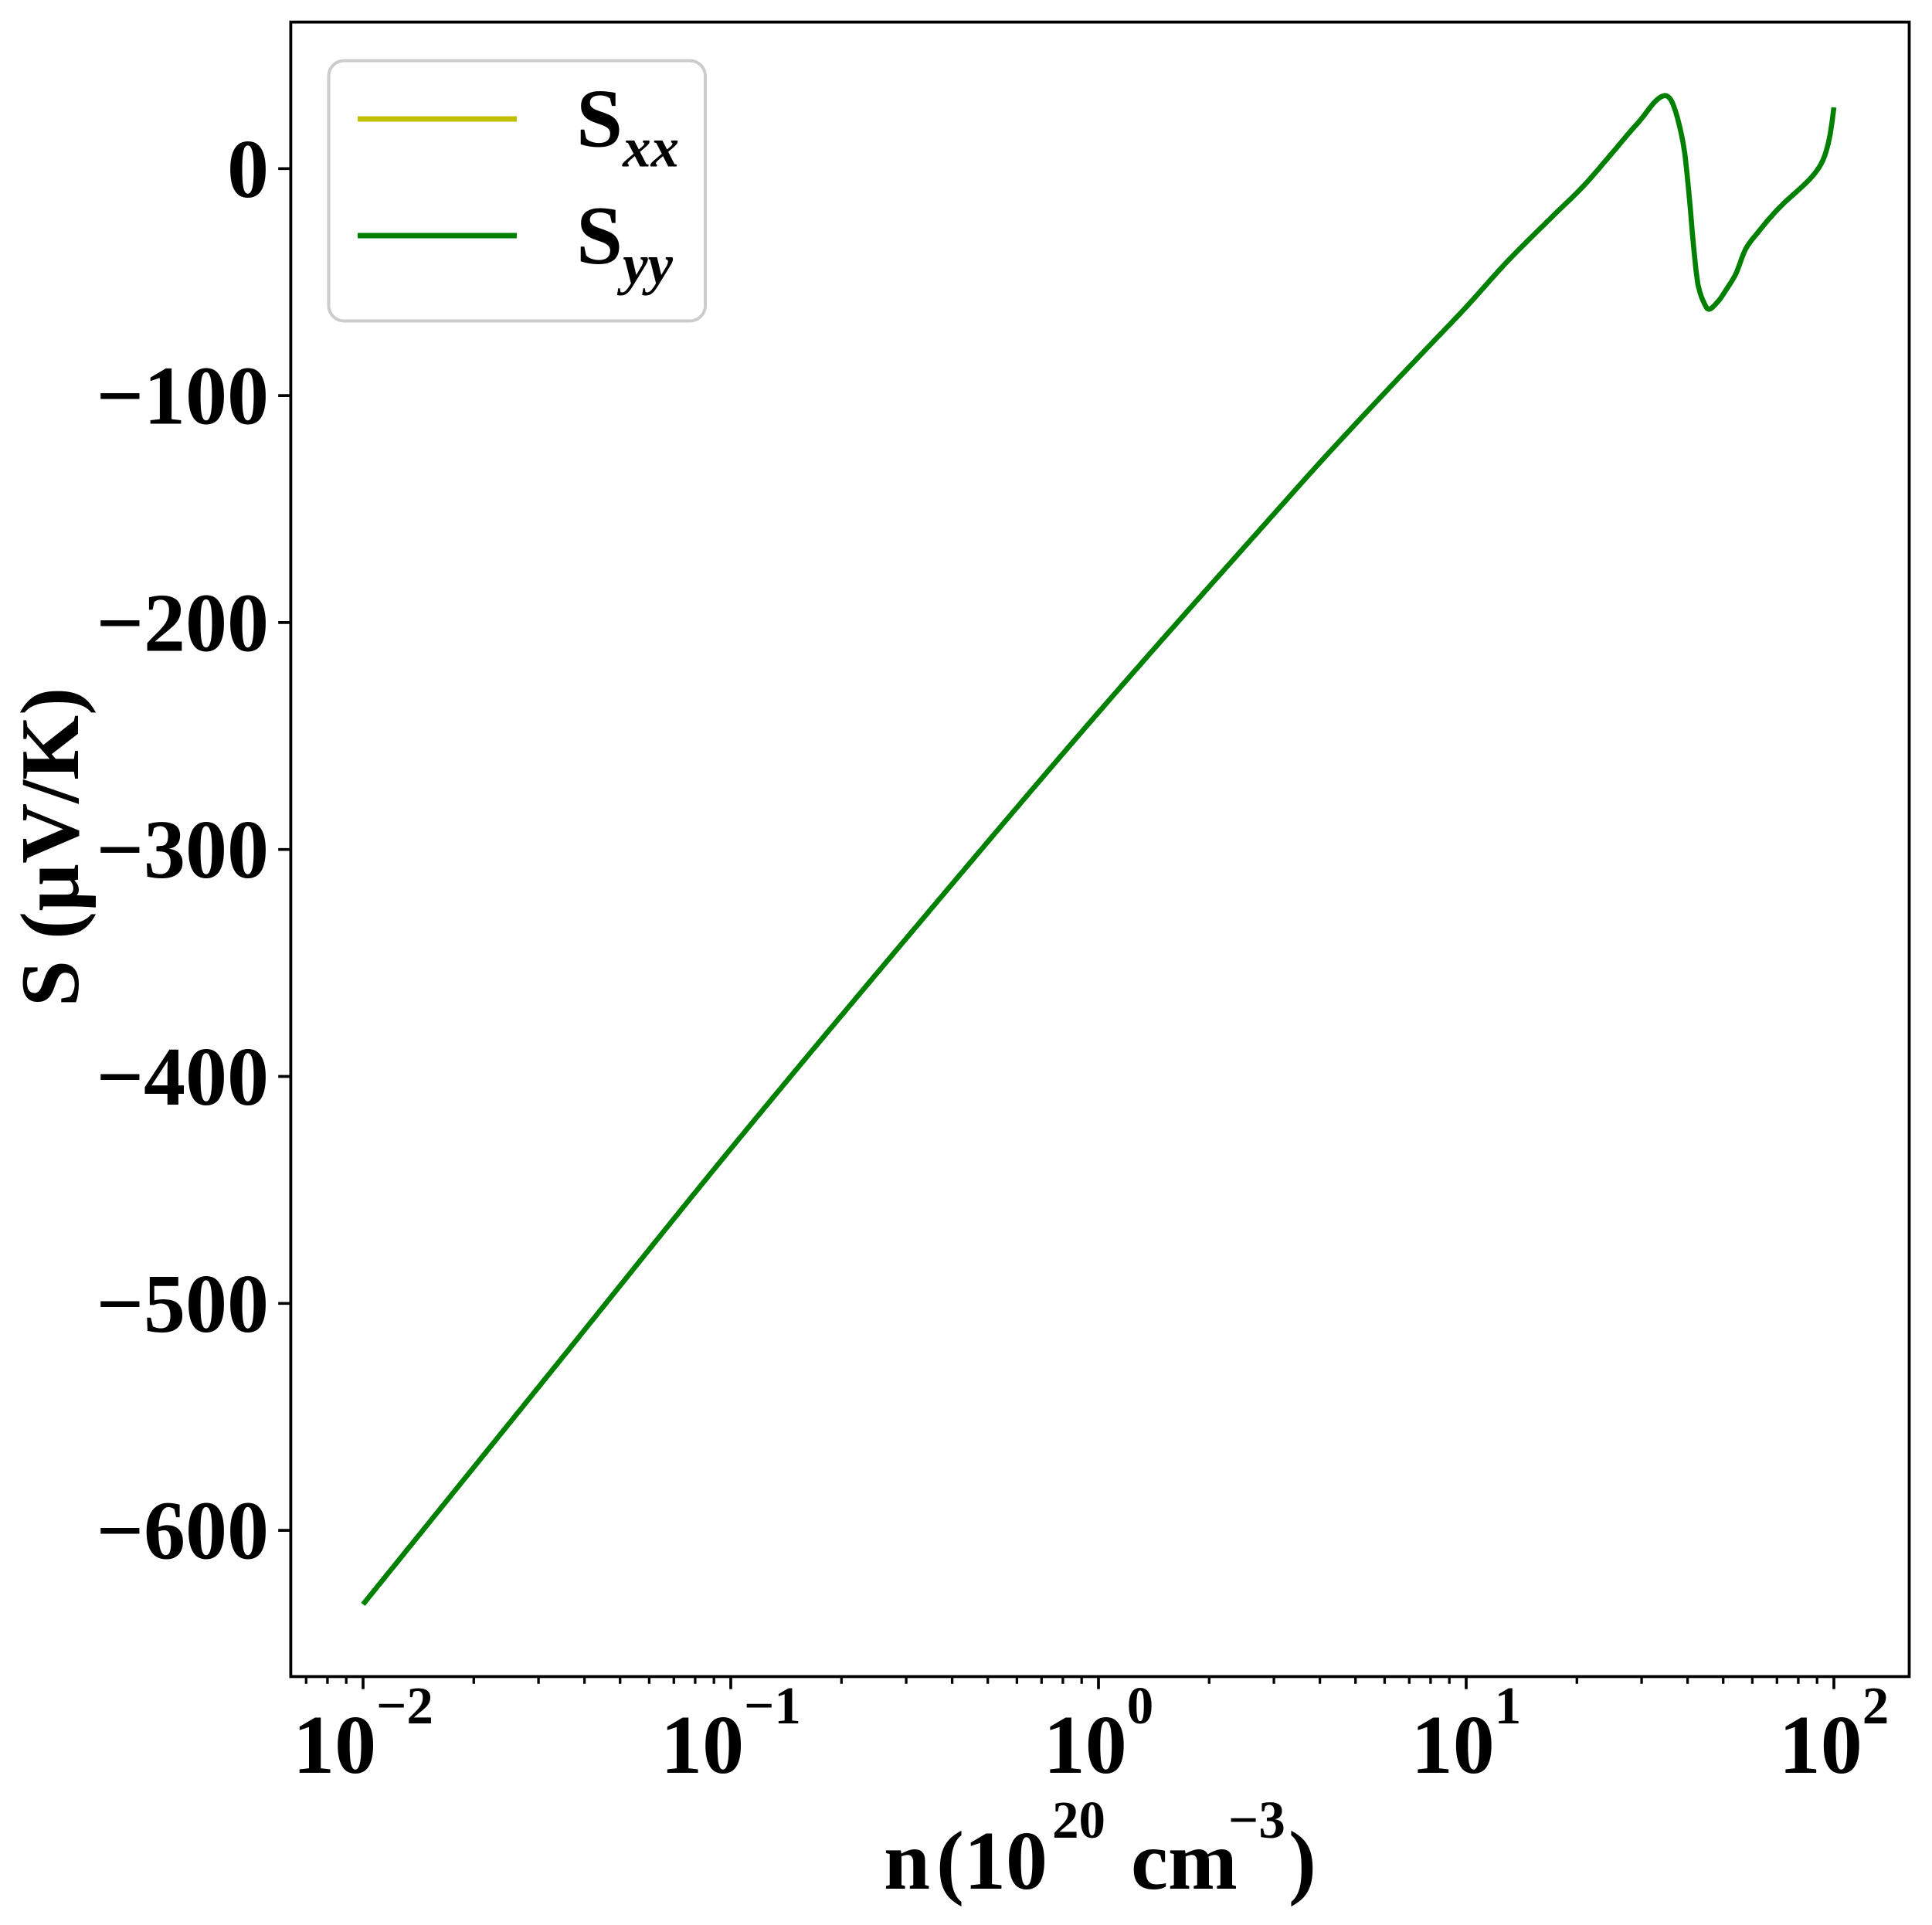 The image size is (1932, 1925). Describe the element at coordinates (363, 1733) in the screenshot. I see `svg-text: 10⁻²` at that location.